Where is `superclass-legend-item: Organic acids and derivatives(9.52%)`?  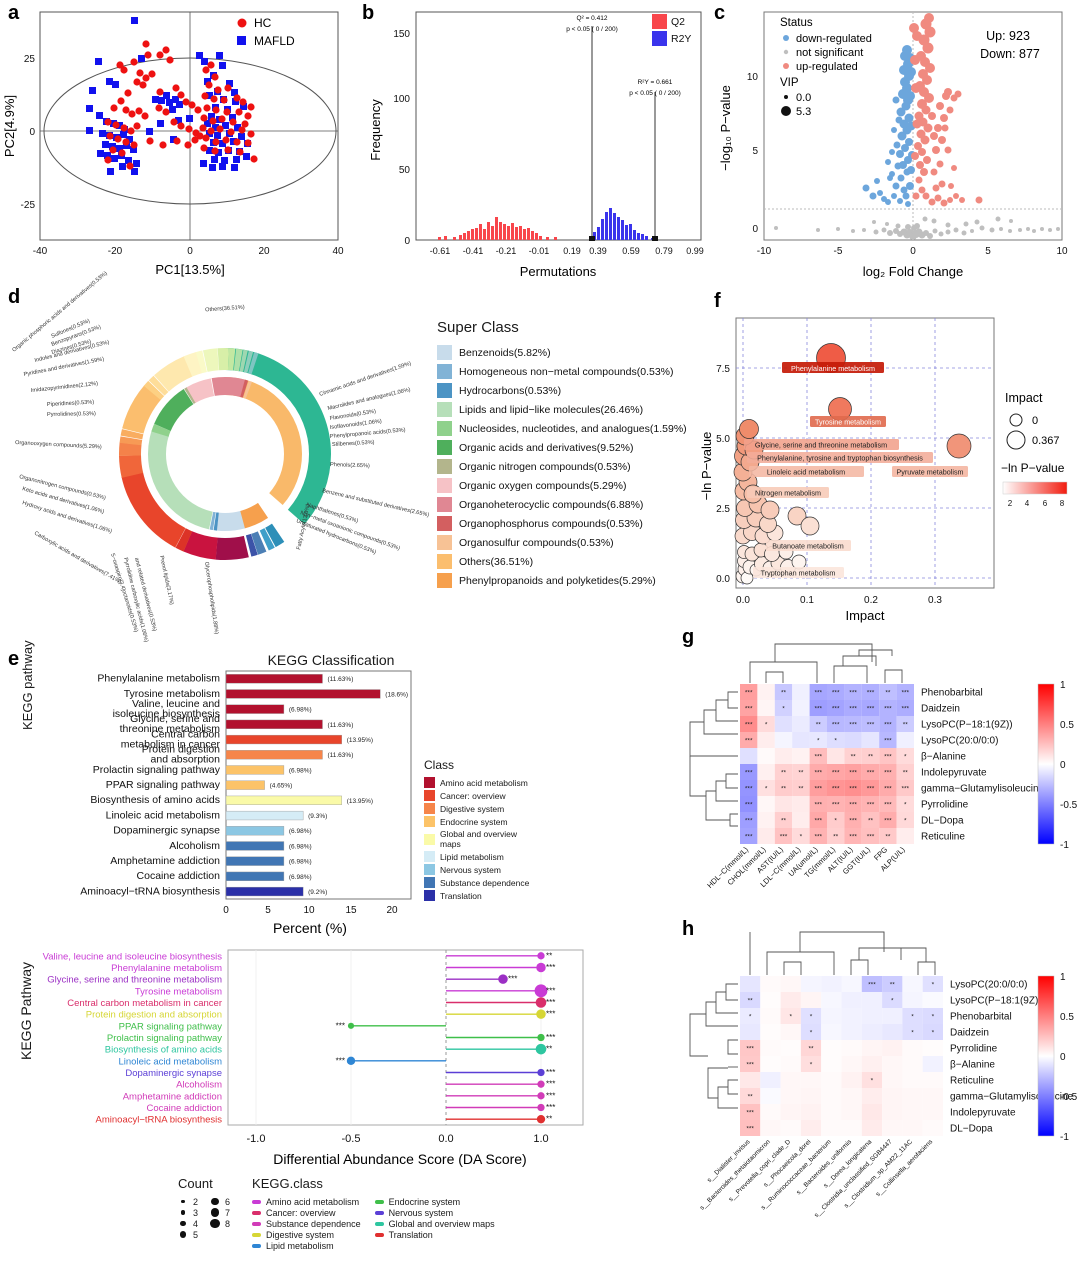 superclass-legend-item: Organic acids and derivatives(9.52%) is located at coordinates (562, 447).